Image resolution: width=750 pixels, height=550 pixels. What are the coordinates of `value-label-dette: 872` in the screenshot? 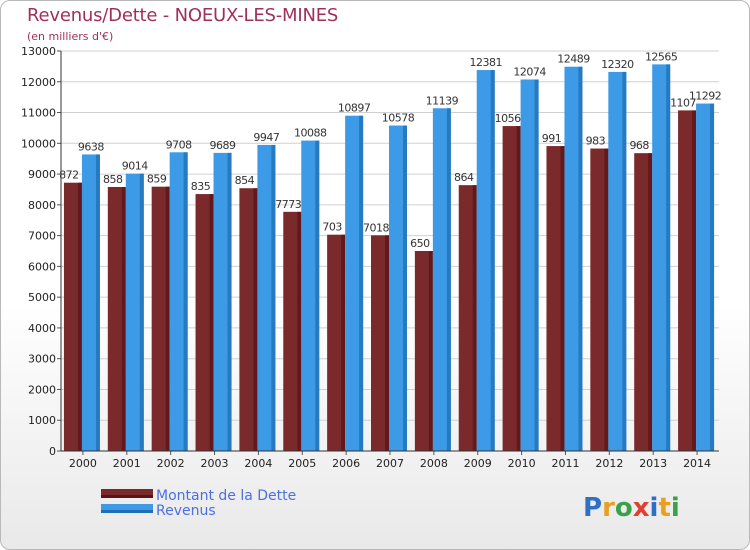 It's located at (69, 175).